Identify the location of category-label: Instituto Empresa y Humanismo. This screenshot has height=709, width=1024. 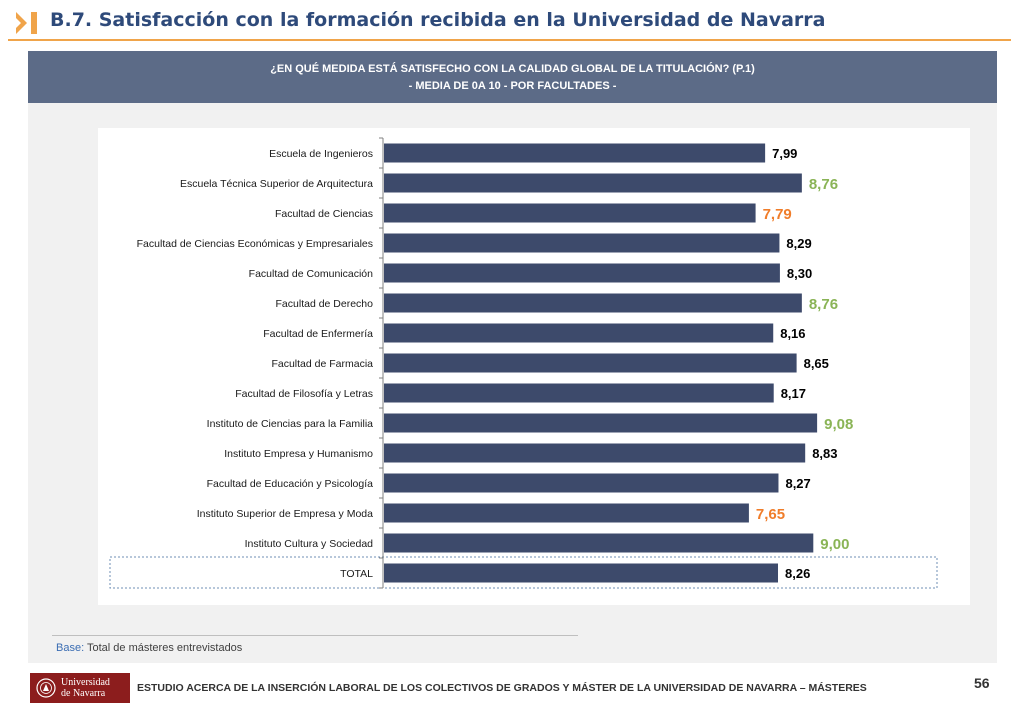
(298, 454).